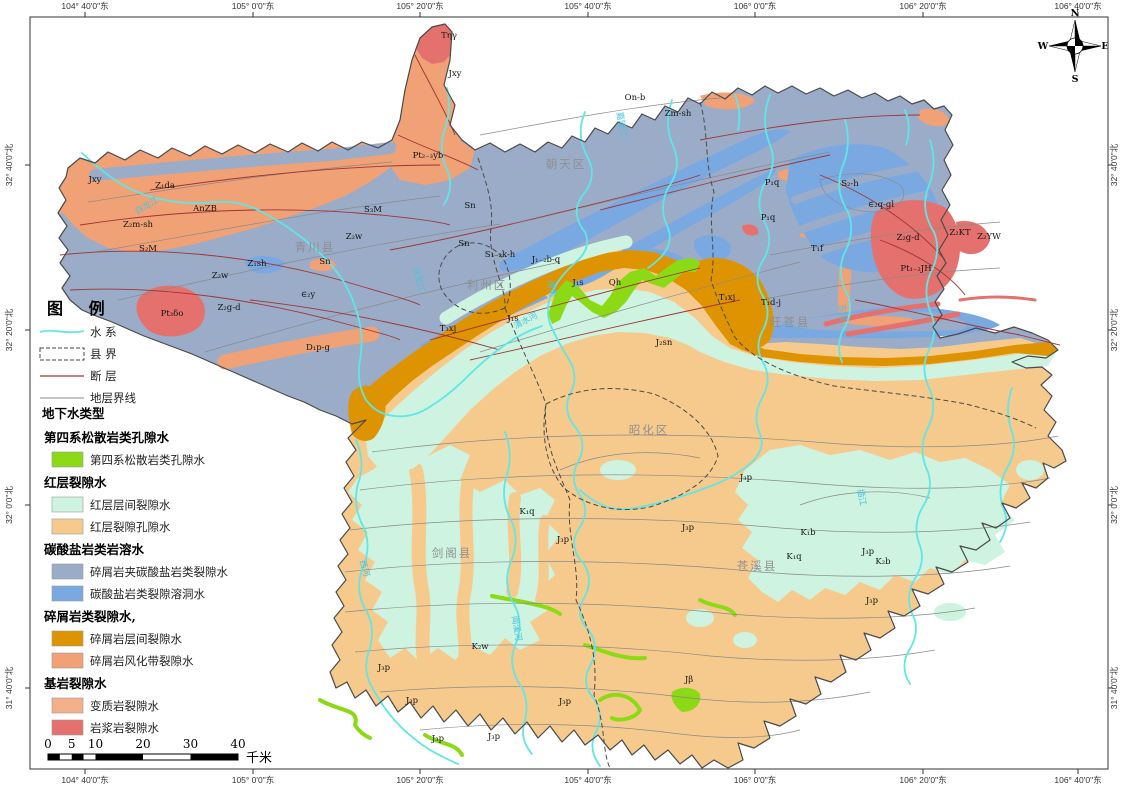 This screenshot has width=1121, height=793. I want to click on longitude-label-bottom: 106° 20'0"东, so click(922, 780).